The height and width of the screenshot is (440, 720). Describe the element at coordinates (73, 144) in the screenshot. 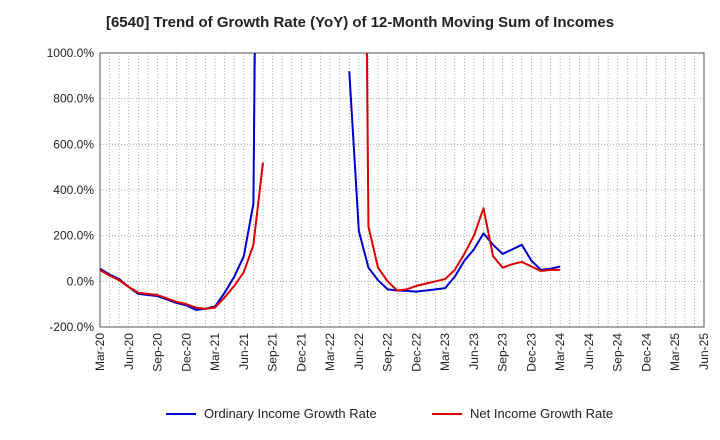

I see `y-tick-label: 600.0%` at that location.